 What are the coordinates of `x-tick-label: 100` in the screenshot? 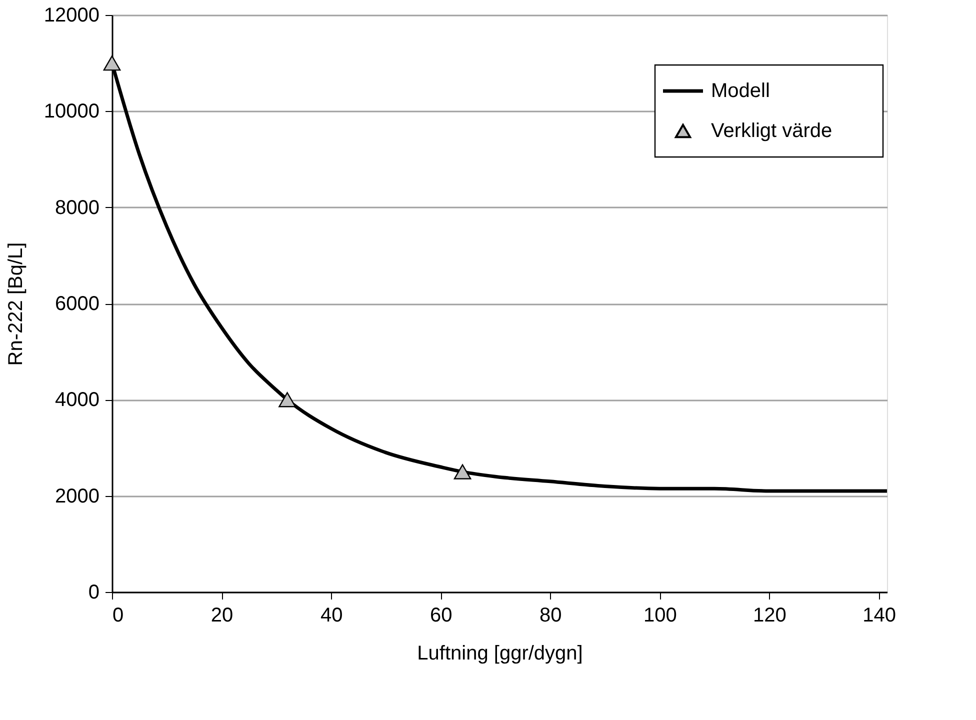 It's located at (660, 615).